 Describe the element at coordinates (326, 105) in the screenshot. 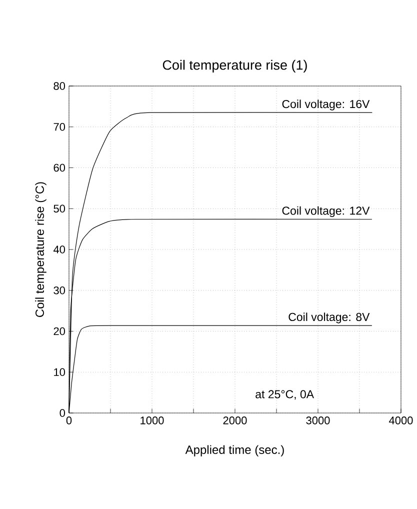

I see `series-label: Coil voltage: 16V` at that location.